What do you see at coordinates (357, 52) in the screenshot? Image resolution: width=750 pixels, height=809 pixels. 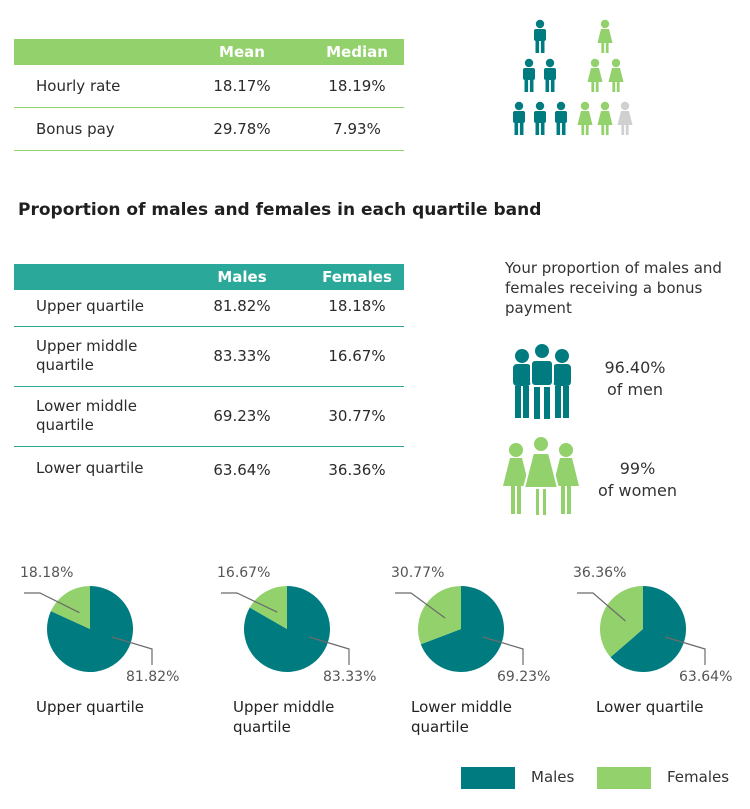 I see `header-median: Median` at bounding box center [357, 52].